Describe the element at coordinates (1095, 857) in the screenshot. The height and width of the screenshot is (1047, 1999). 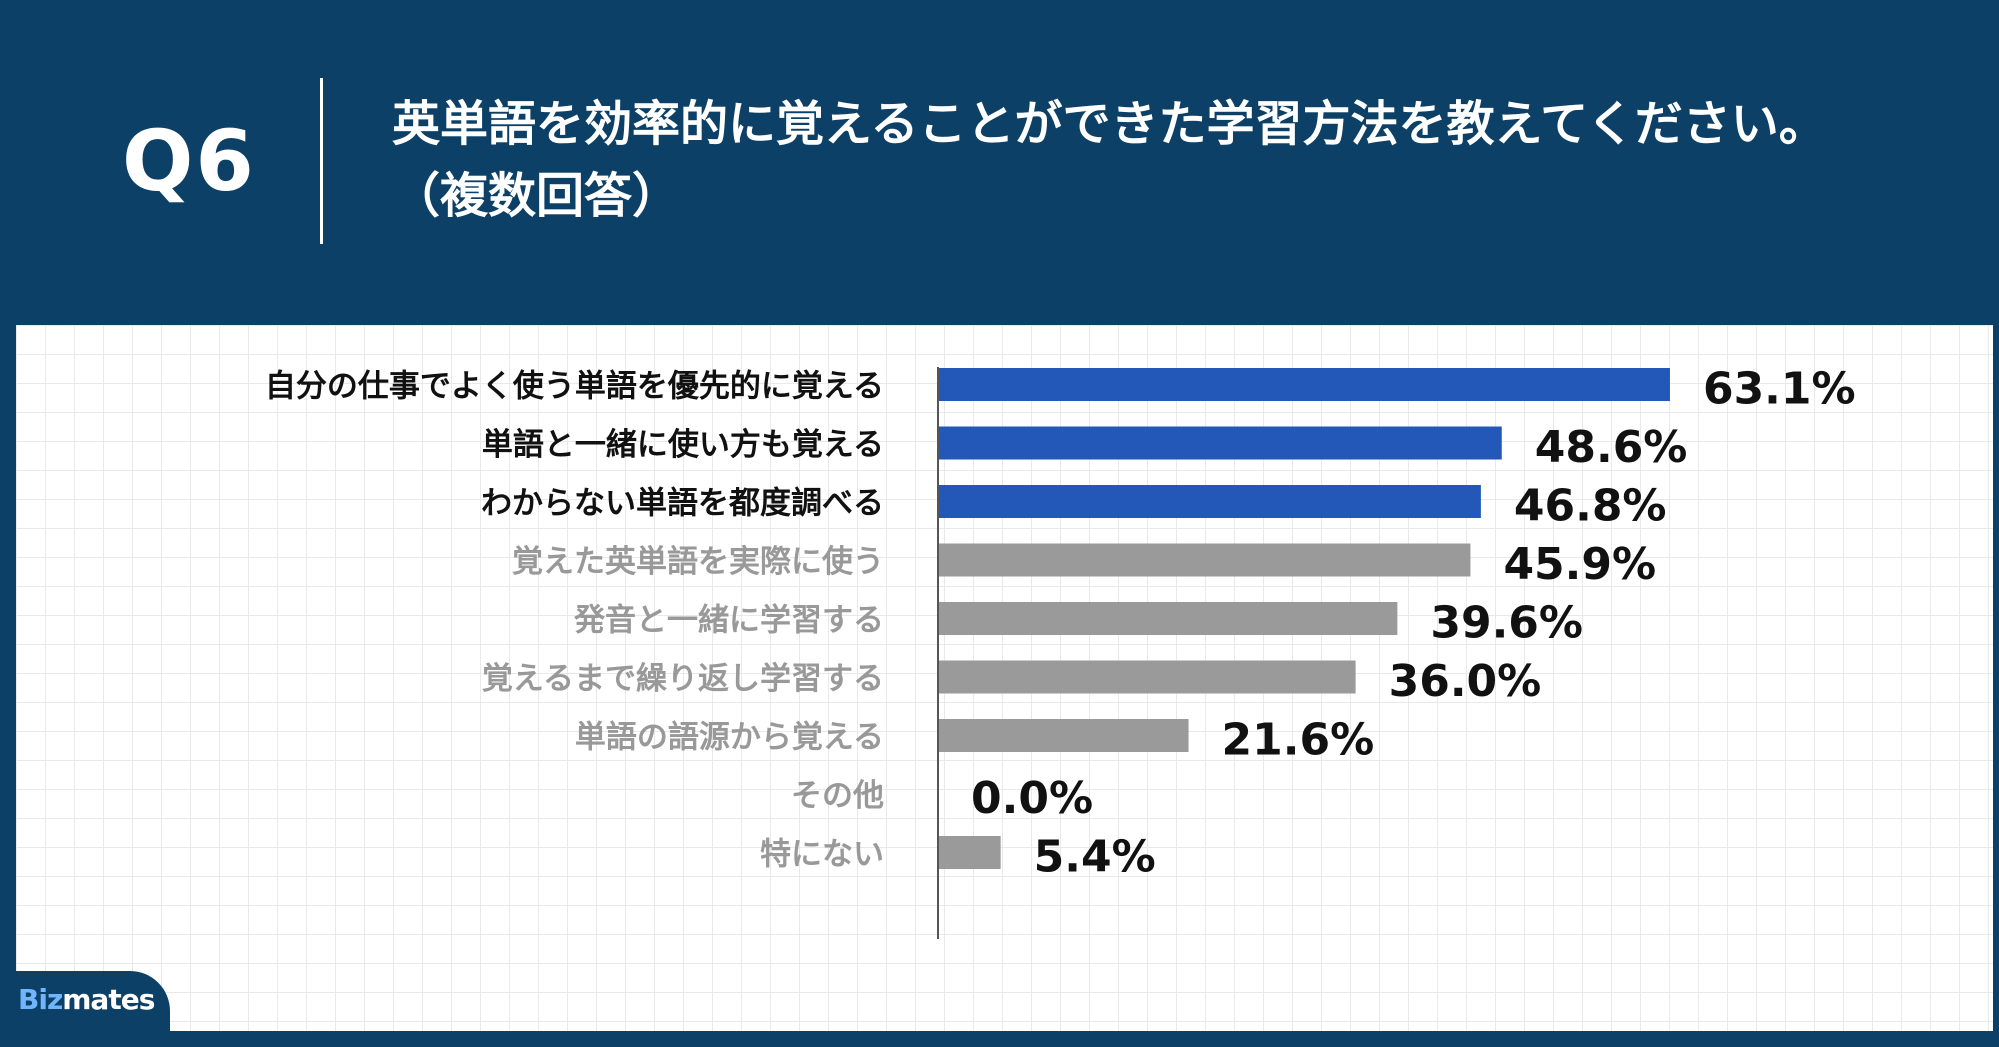
I see `data-label: 5.4%` at that location.